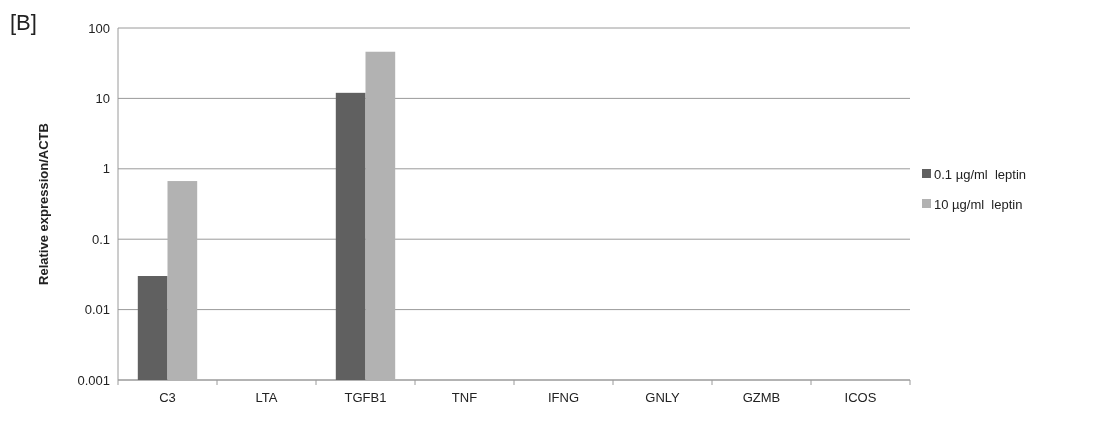 This screenshot has width=1110, height=430. Describe the element at coordinates (100, 239) in the screenshot. I see `y-tick-label: 0.1` at that location.